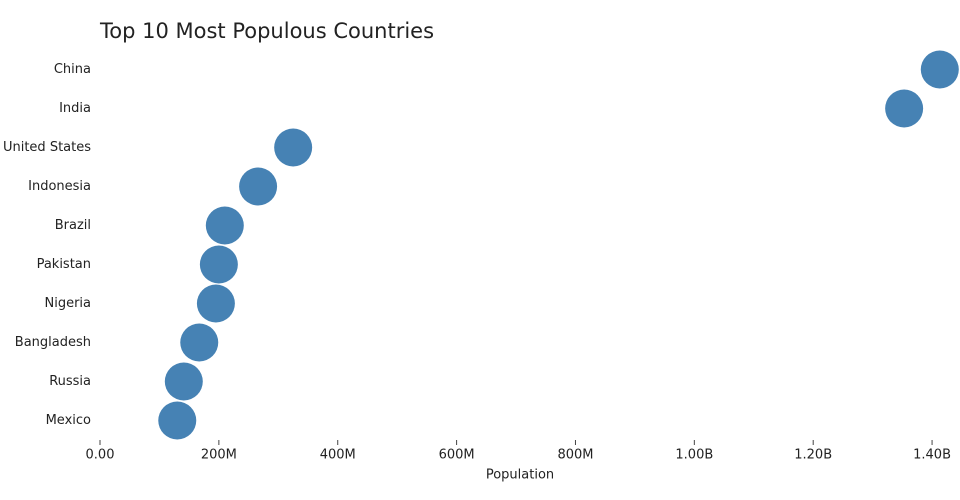 The width and height of the screenshot is (960, 500). What do you see at coordinates (338, 455) in the screenshot?
I see `x-tick-label: 400M` at bounding box center [338, 455].